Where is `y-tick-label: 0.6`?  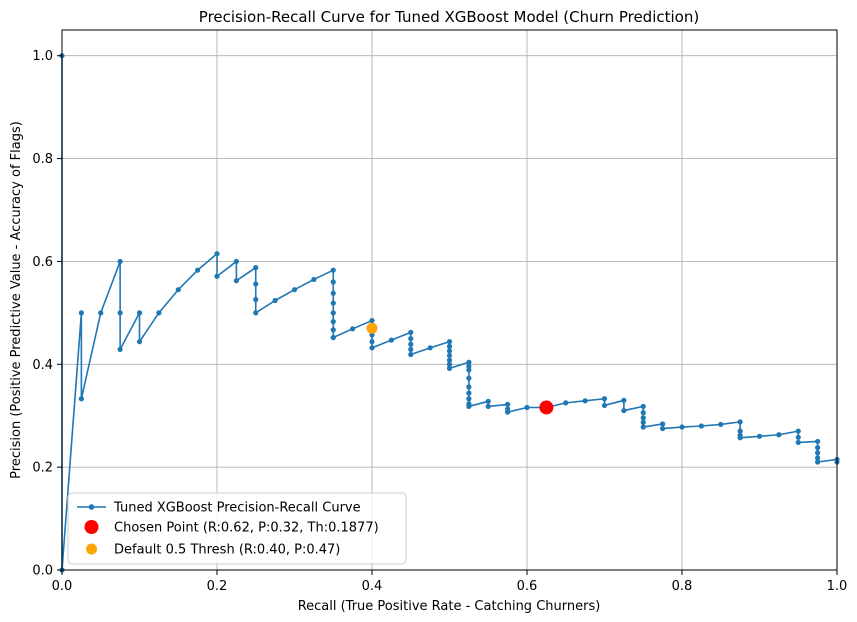
y-tick-label: 0.6 is located at coordinates (42, 262).